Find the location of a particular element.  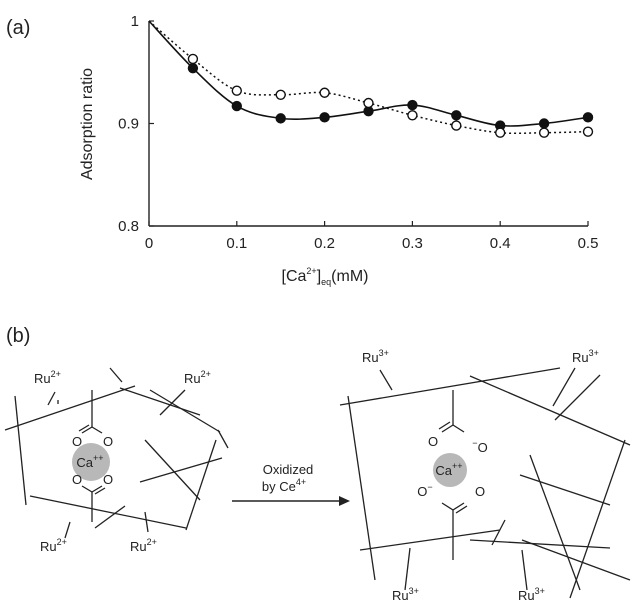

x-tick-label: 0.1 is located at coordinates (236, 243).